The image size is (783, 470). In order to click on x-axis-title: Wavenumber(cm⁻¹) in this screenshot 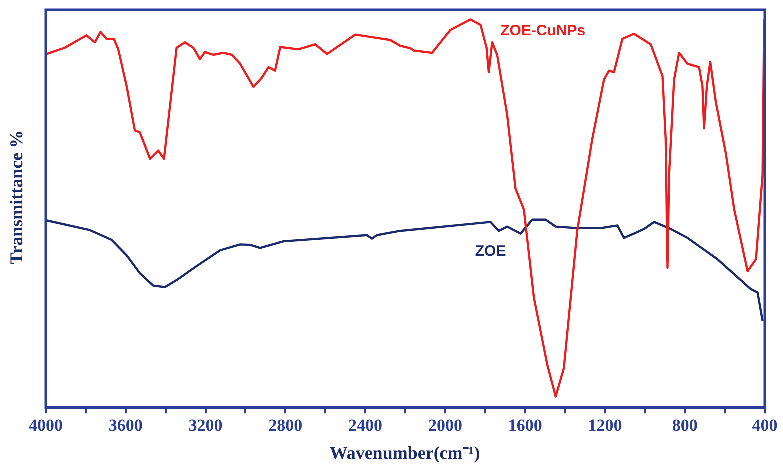, I will do `click(405, 453)`.